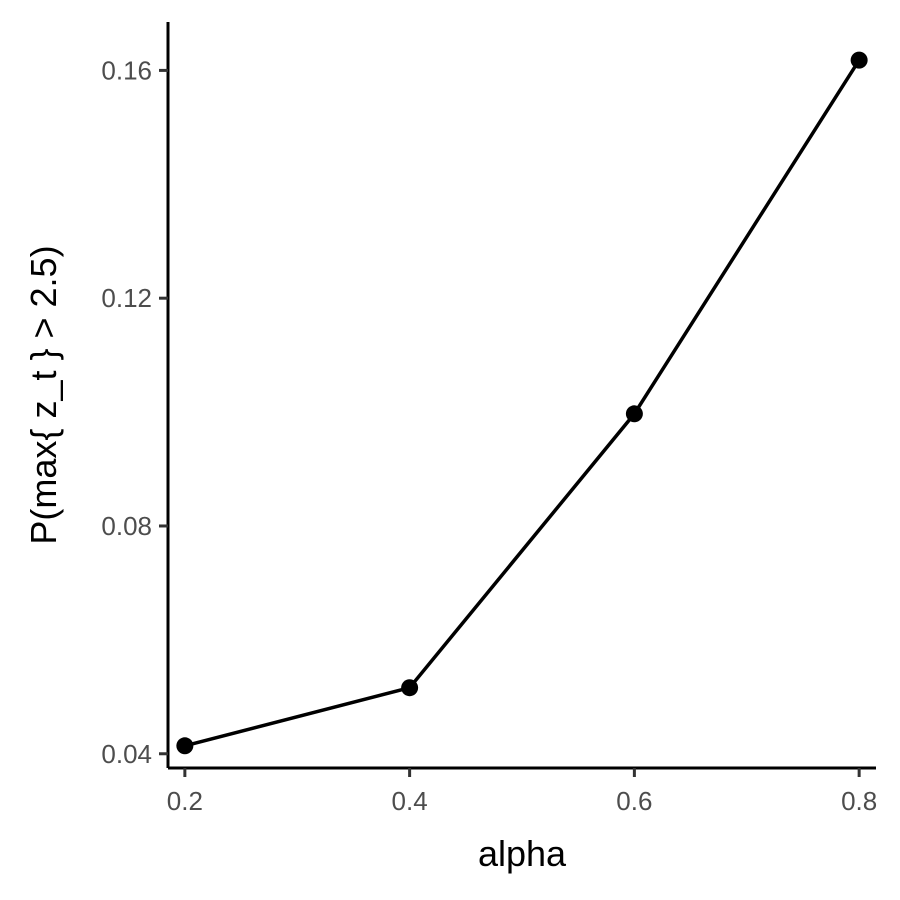 This screenshot has width=900, height=900. Describe the element at coordinates (634, 801) in the screenshot. I see `x-tick-label: 0.6` at that location.